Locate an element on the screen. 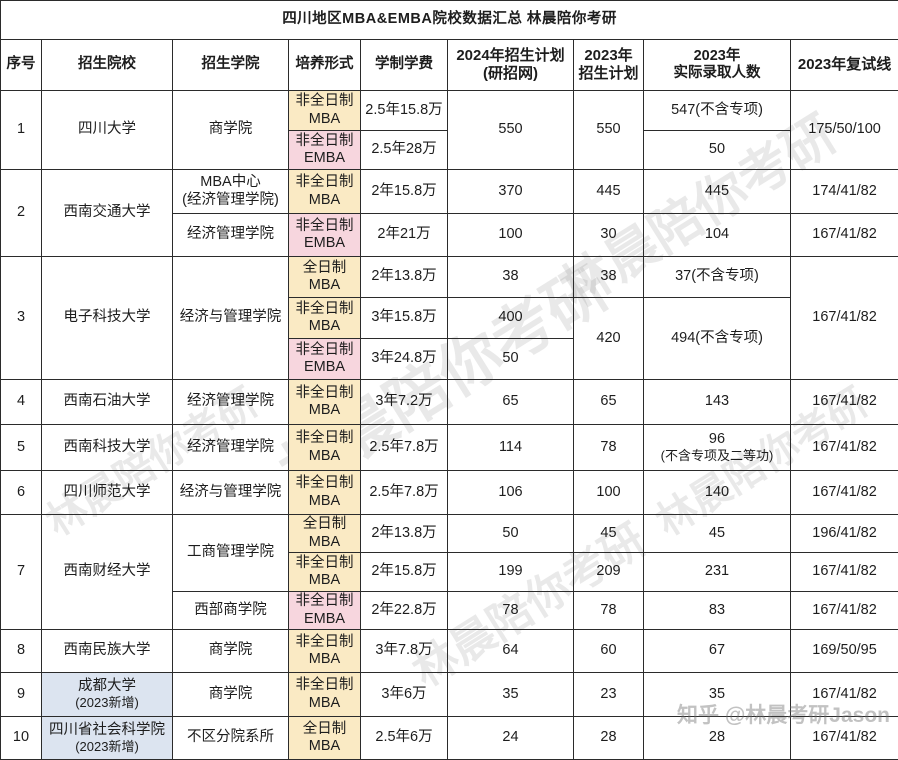 This screenshot has height=760, width=898. cell-duration-fee: 2.5年28万 is located at coordinates (404, 150).